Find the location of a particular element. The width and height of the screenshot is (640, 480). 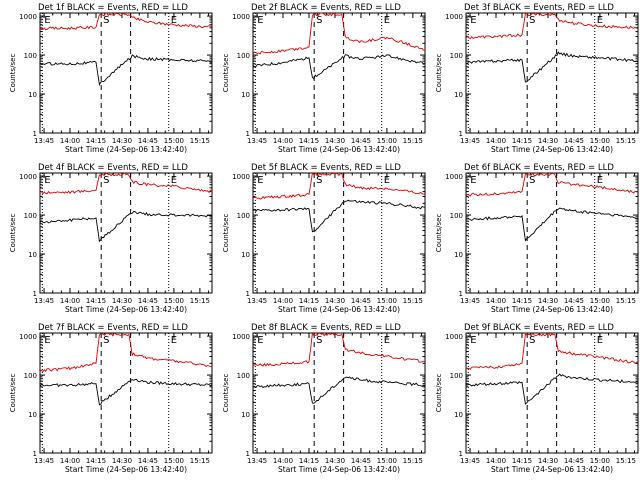

chart-title: Det 5f BLACK = Events, RED = LLD is located at coordinates (326, 168).